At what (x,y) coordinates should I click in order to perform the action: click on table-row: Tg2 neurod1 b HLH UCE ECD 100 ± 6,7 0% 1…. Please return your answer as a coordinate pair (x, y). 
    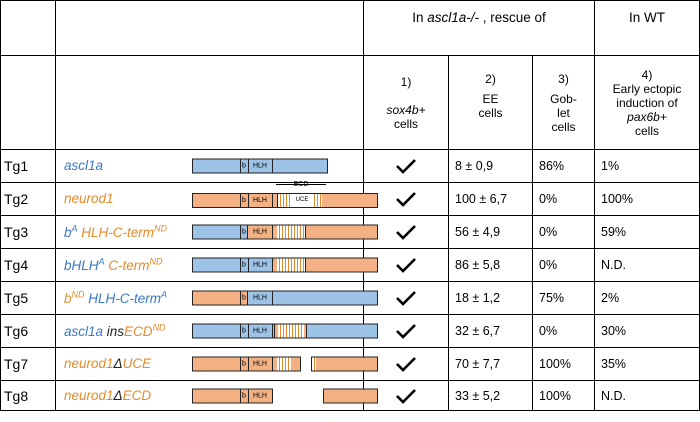
    Looking at the image, I should click on (350, 198).